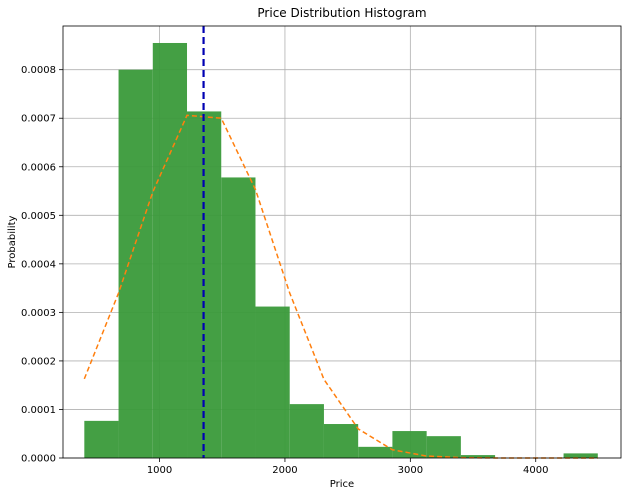 The width and height of the screenshot is (631, 501). What do you see at coordinates (535, 470) in the screenshot?
I see `x-tick-label: 4000` at bounding box center [535, 470].